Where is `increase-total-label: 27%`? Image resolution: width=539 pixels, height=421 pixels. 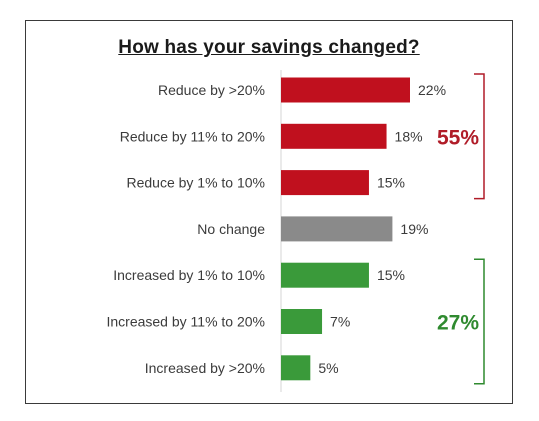
increase-total-label: 27% is located at coordinates (458, 323).